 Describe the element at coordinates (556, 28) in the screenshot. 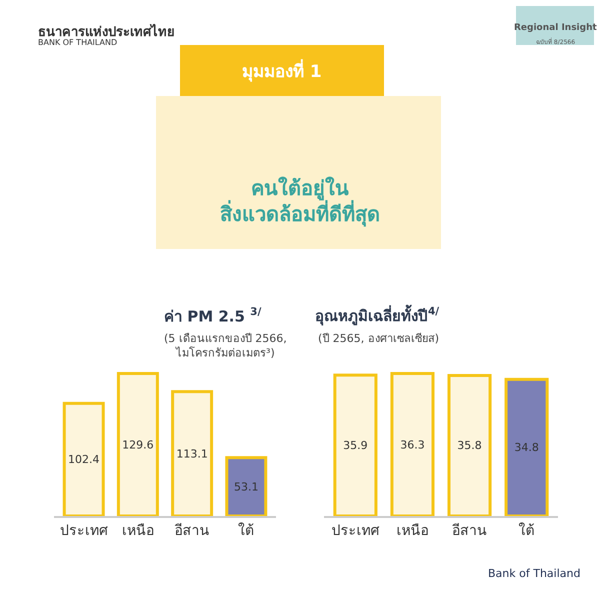

I see `text: Regional Insight` at that location.